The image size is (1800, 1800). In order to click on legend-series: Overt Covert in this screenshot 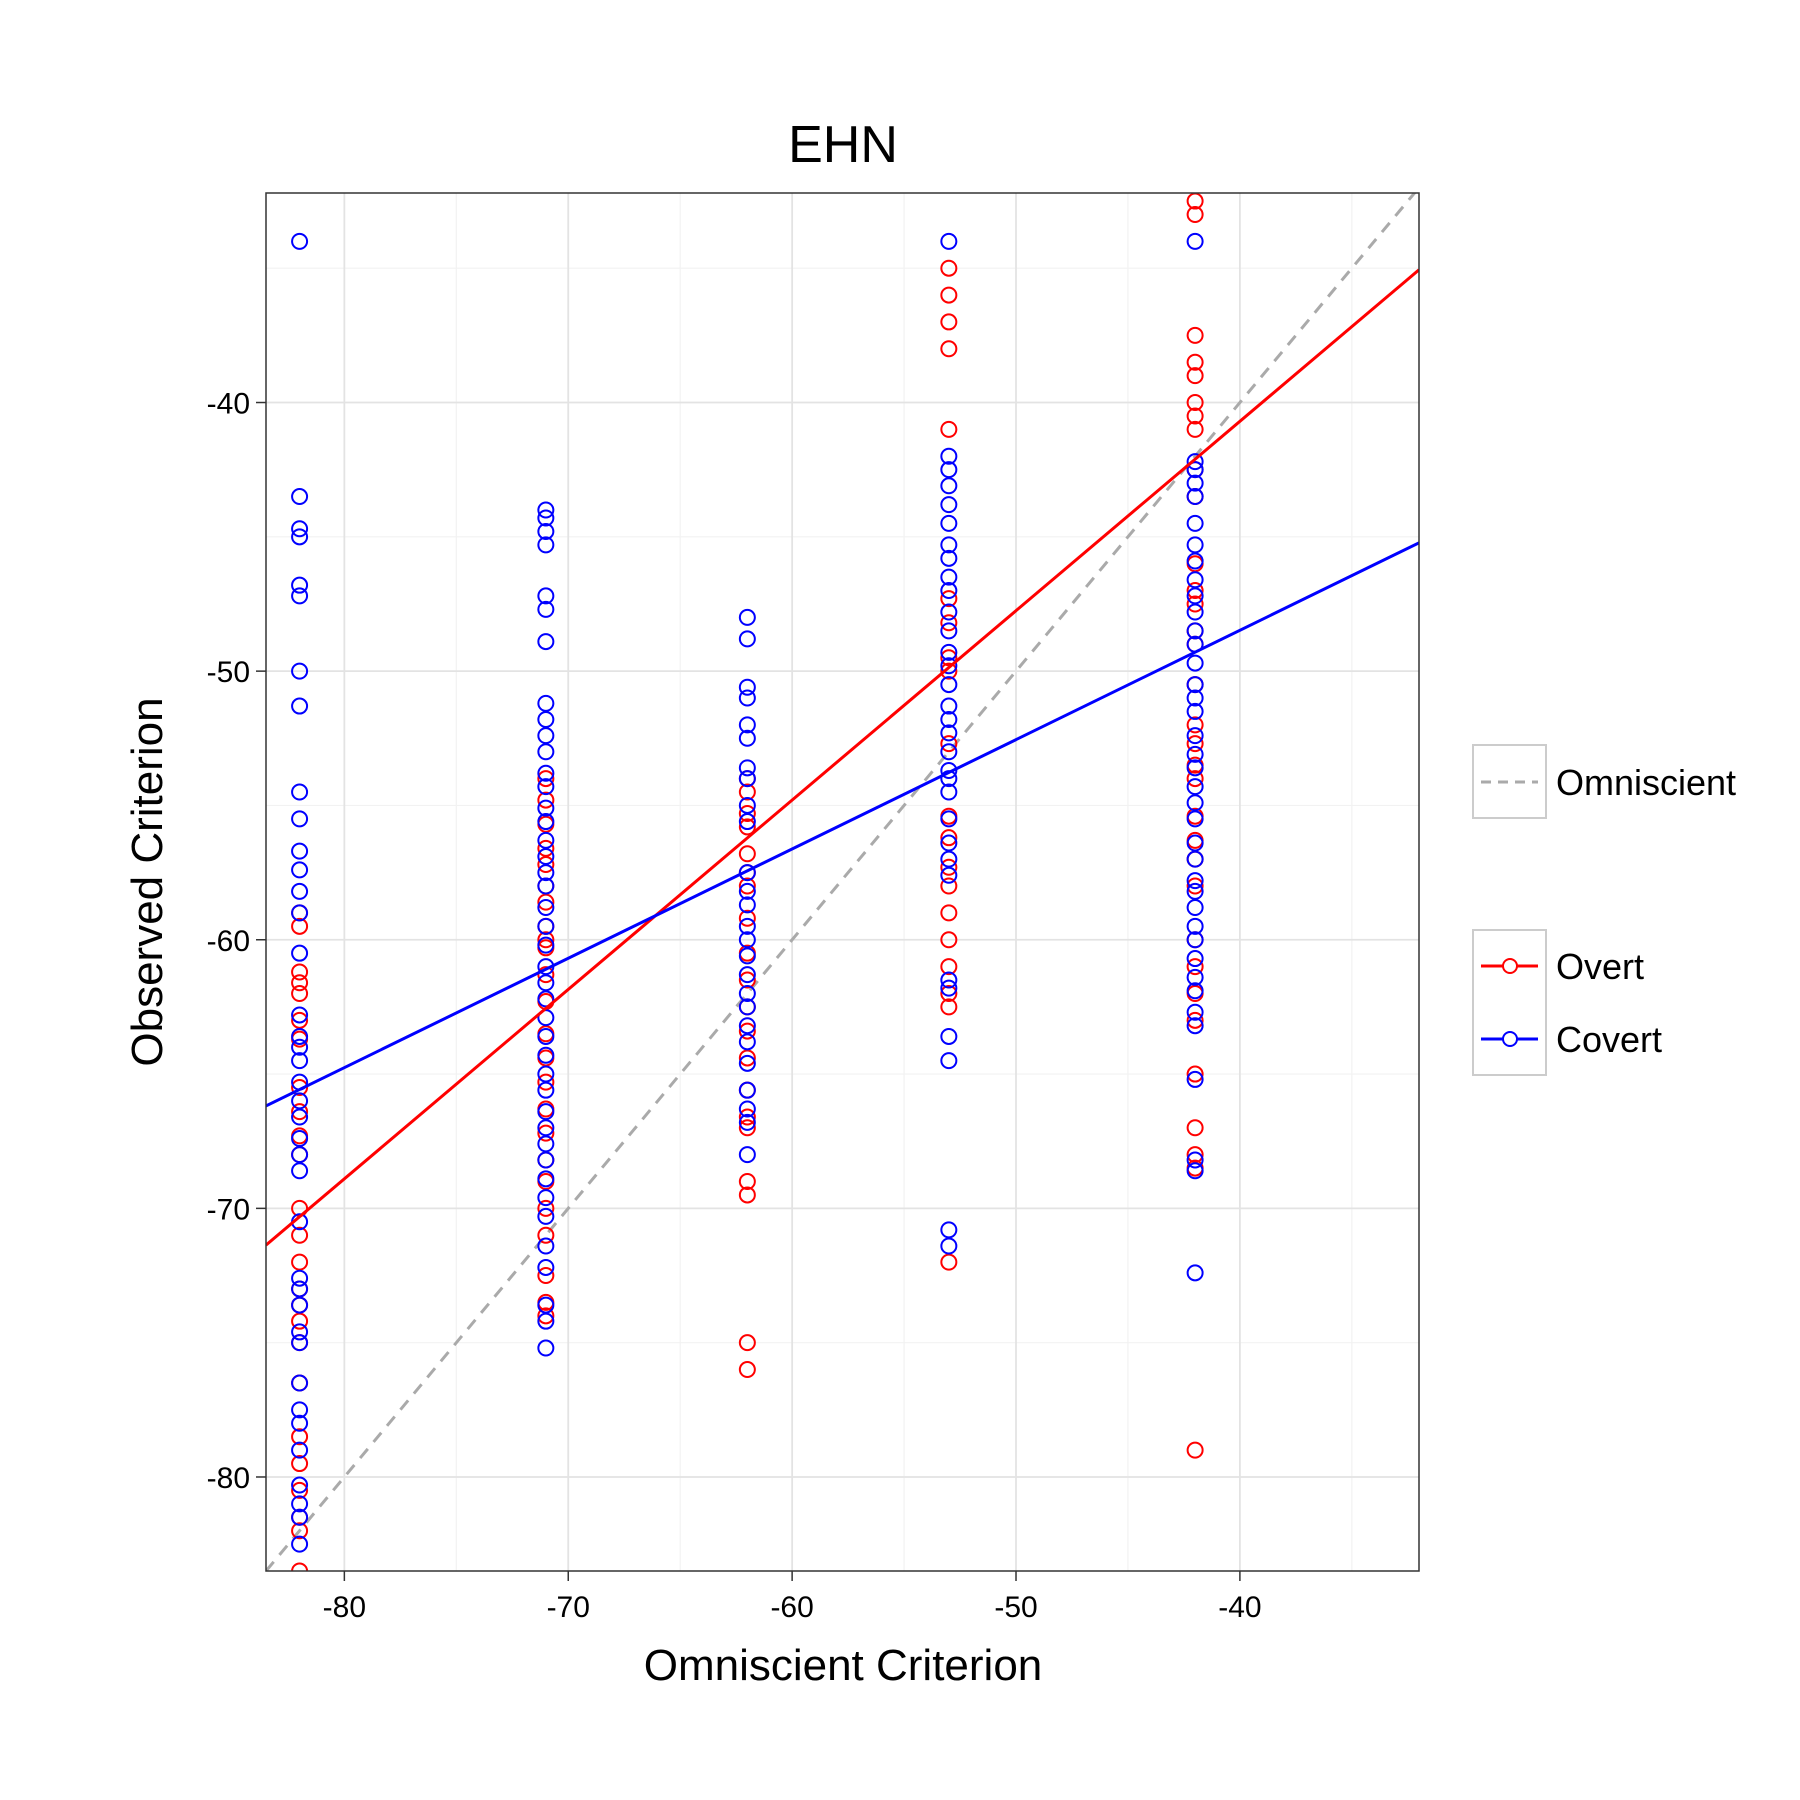, I will do `click(1567, 1002)`.